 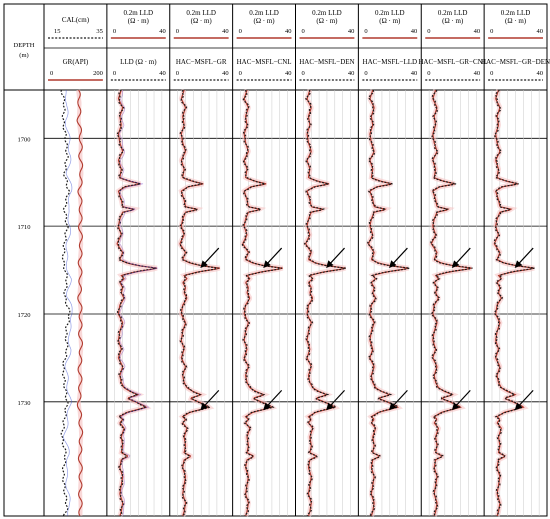 I want to click on track-top-scale-min: 15, so click(x=57, y=31).